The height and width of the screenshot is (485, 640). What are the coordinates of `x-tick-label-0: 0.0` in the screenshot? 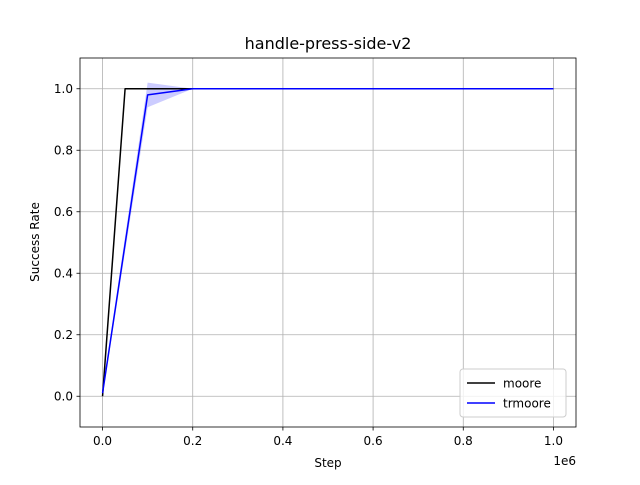 It's located at (102, 441).